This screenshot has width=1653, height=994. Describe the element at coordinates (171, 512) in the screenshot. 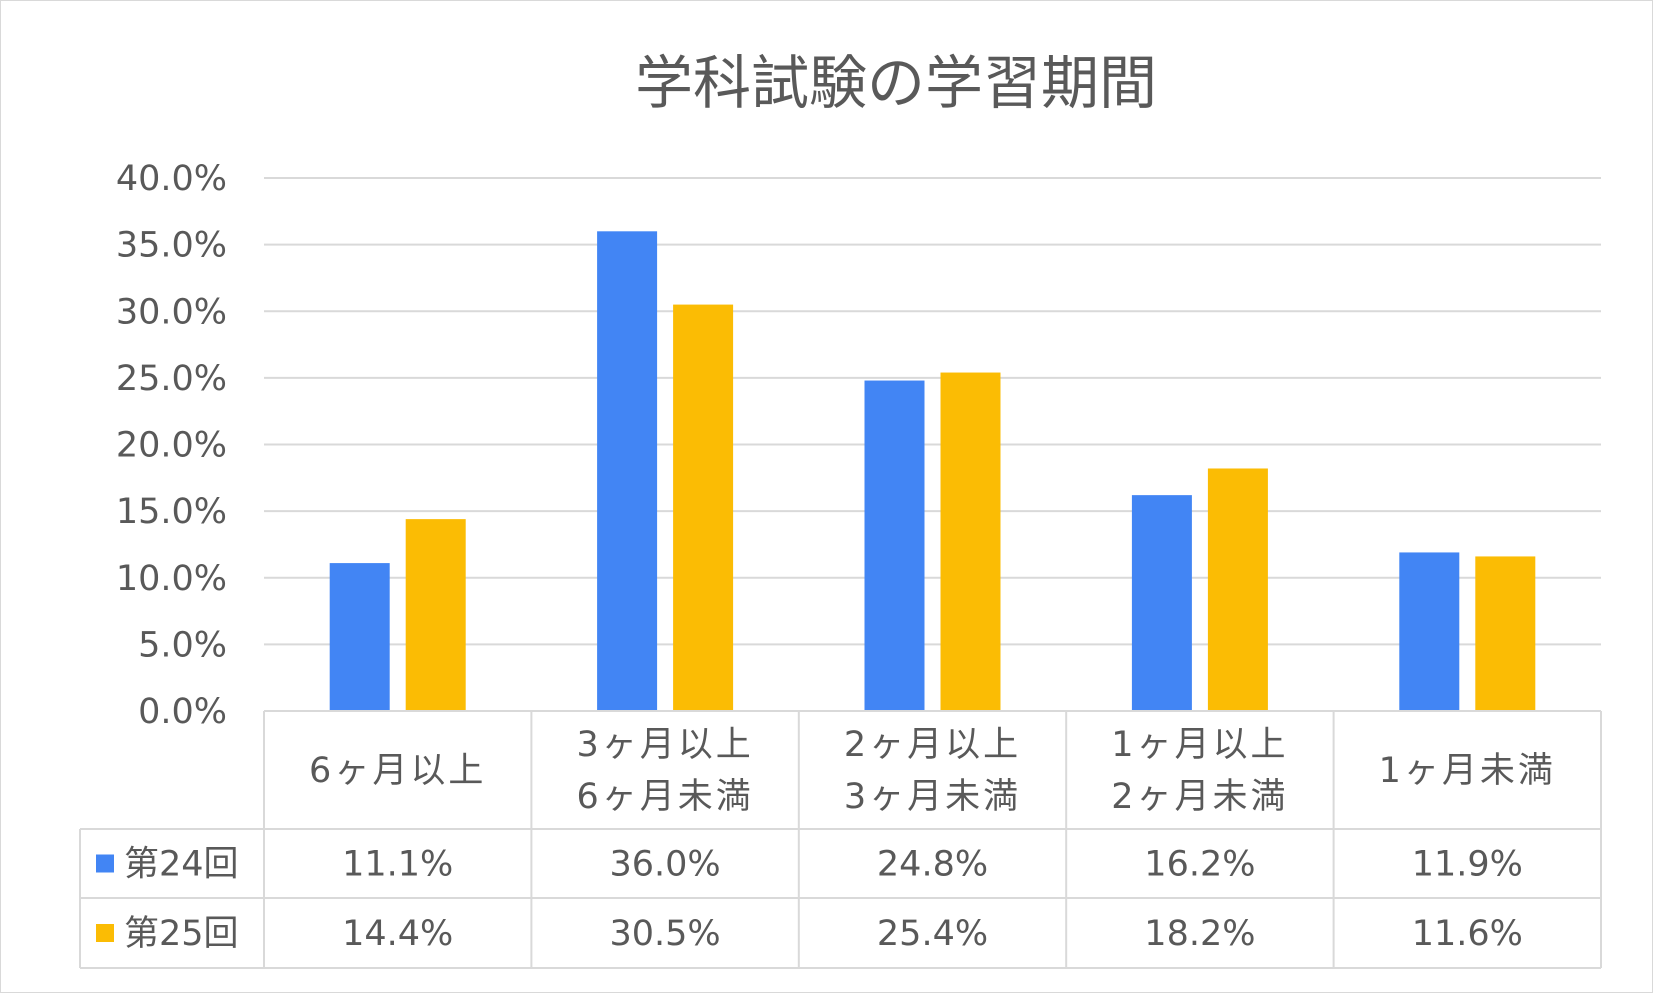

I see `y-tick-label: 15.0%` at that location.